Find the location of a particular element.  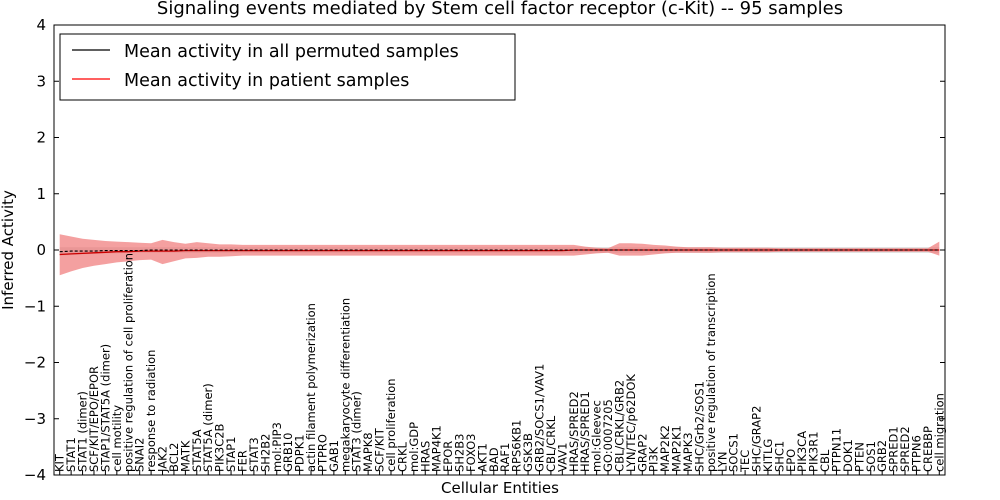

x-tick-label: LYN/TEC/p62DOK is located at coordinates (631, 423).